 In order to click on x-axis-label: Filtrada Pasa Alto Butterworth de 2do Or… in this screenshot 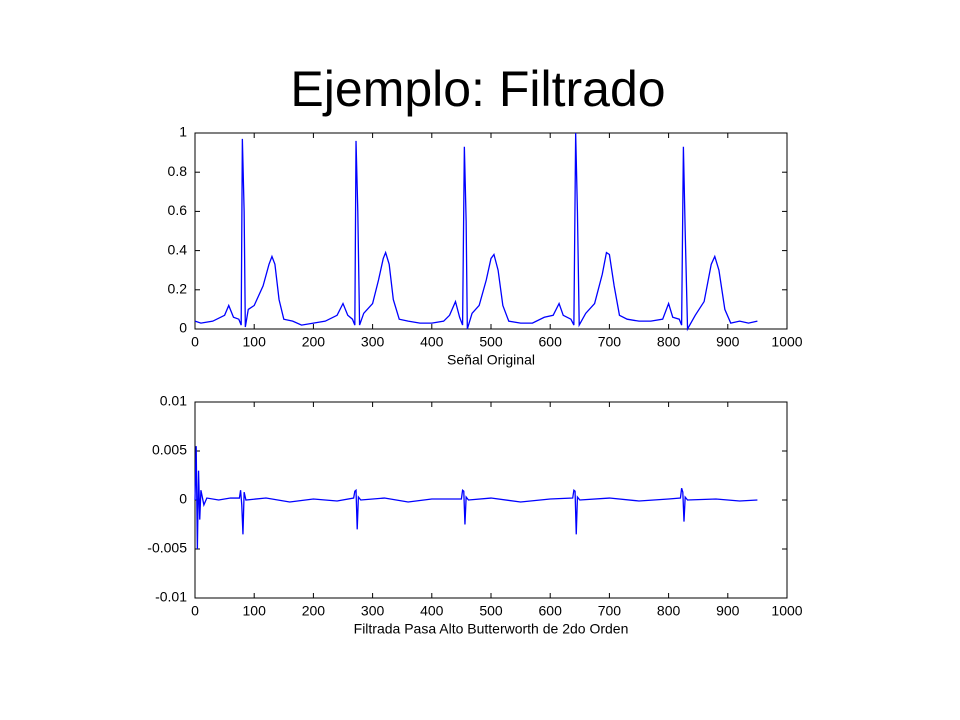, I will do `click(491, 629)`.